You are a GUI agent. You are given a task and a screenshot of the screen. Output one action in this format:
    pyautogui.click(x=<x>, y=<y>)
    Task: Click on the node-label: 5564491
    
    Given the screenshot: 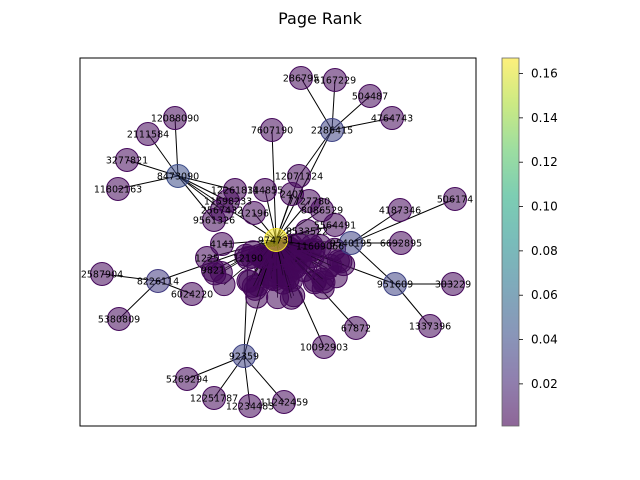 What is the action you would take?
    pyautogui.click(x=335, y=226)
    